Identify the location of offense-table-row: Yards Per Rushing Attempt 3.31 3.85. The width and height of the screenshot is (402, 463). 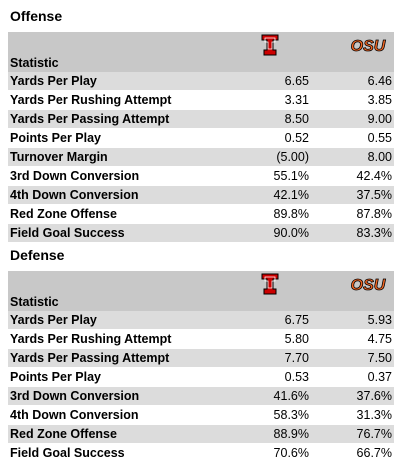
(201, 100).